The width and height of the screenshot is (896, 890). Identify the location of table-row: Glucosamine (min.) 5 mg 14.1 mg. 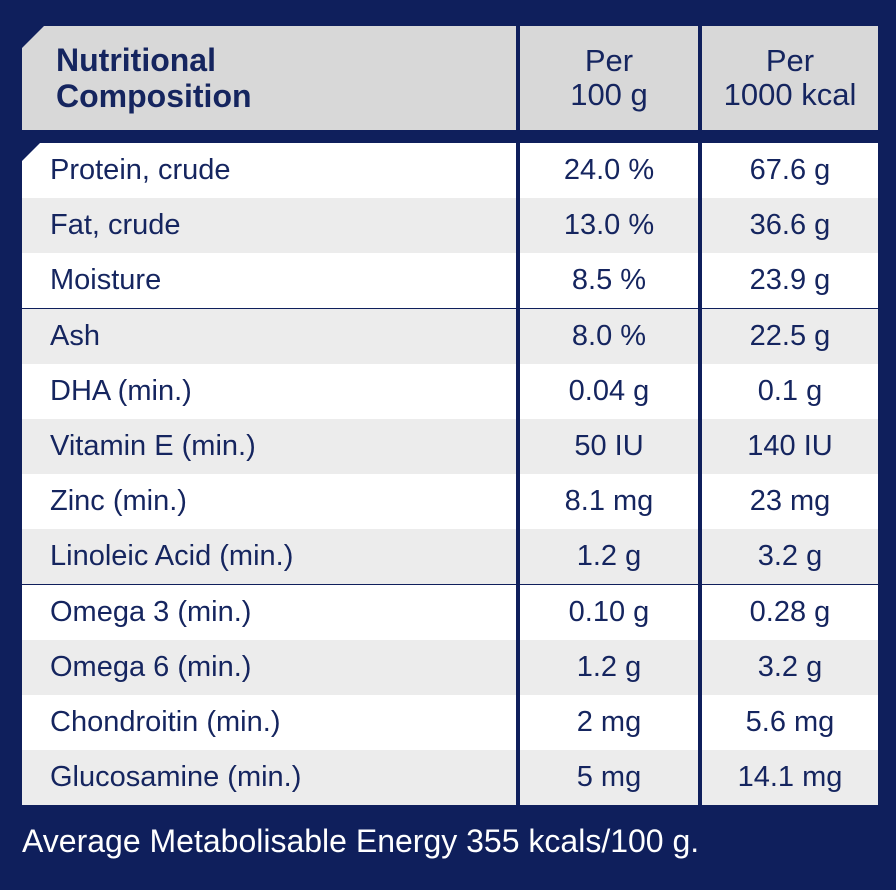
(450, 778).